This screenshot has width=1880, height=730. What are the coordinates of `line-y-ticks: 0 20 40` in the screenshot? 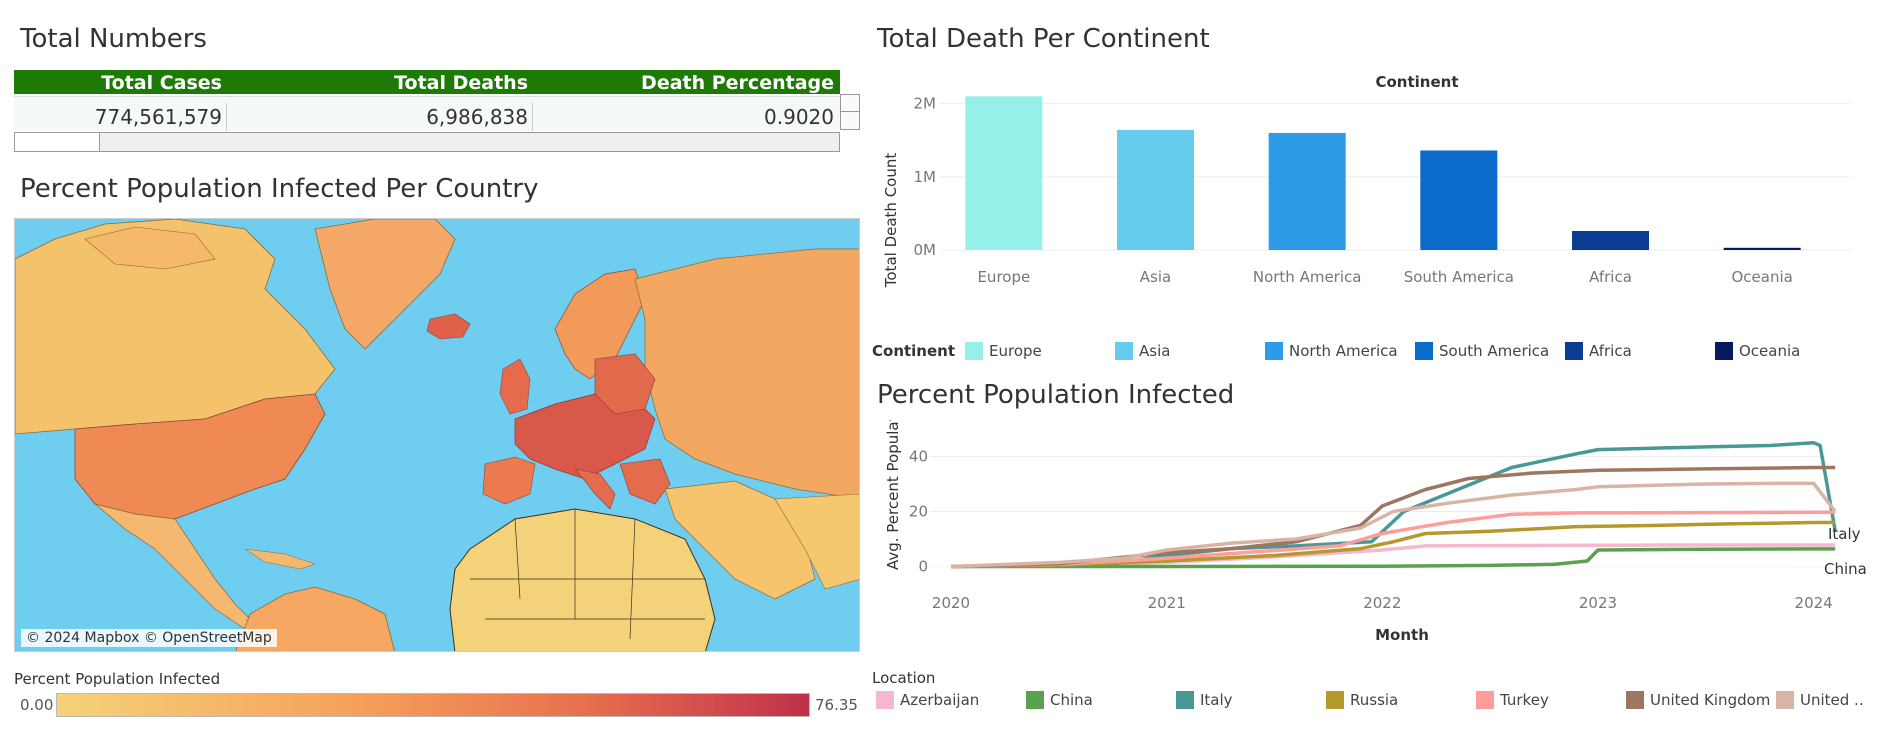 It's located at (918, 512).